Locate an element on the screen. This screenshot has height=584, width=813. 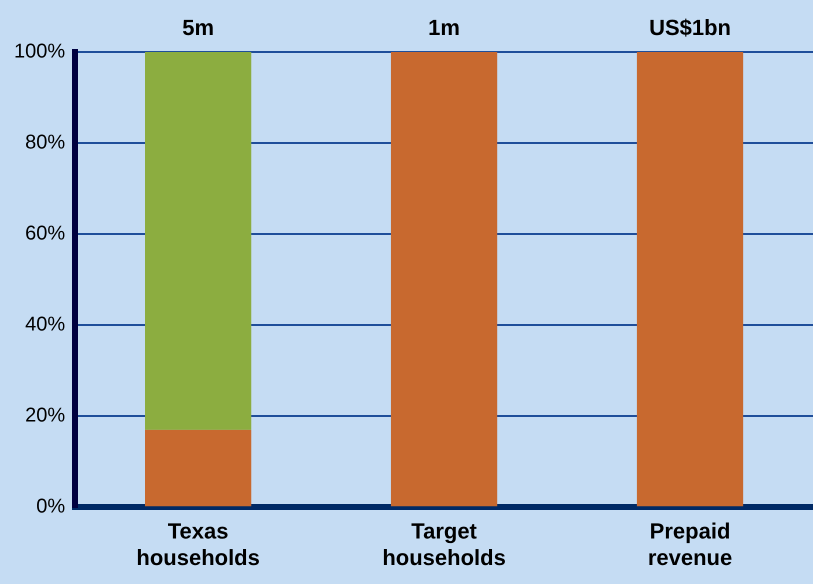
x-tick-label: Prepaid revenue is located at coordinates (690, 544).